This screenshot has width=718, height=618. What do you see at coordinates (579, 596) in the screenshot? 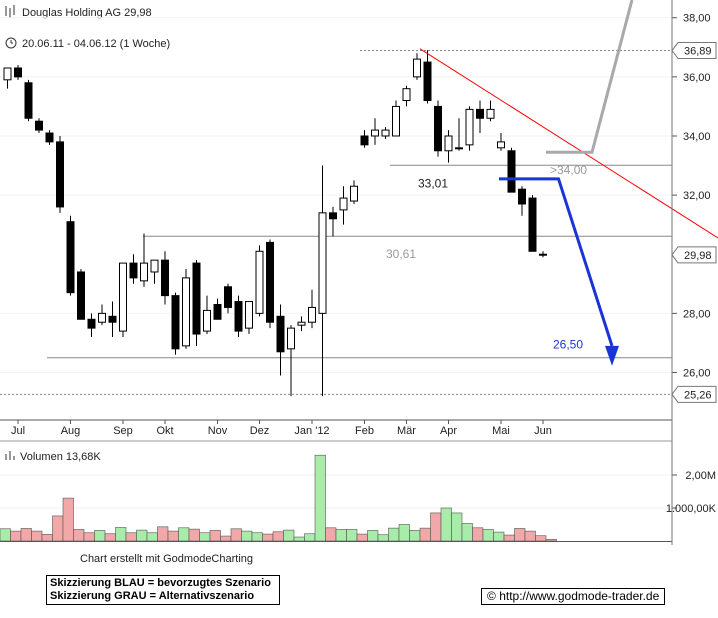
I see `source-url: http://www.godmode-trader.de` at bounding box center [579, 596].